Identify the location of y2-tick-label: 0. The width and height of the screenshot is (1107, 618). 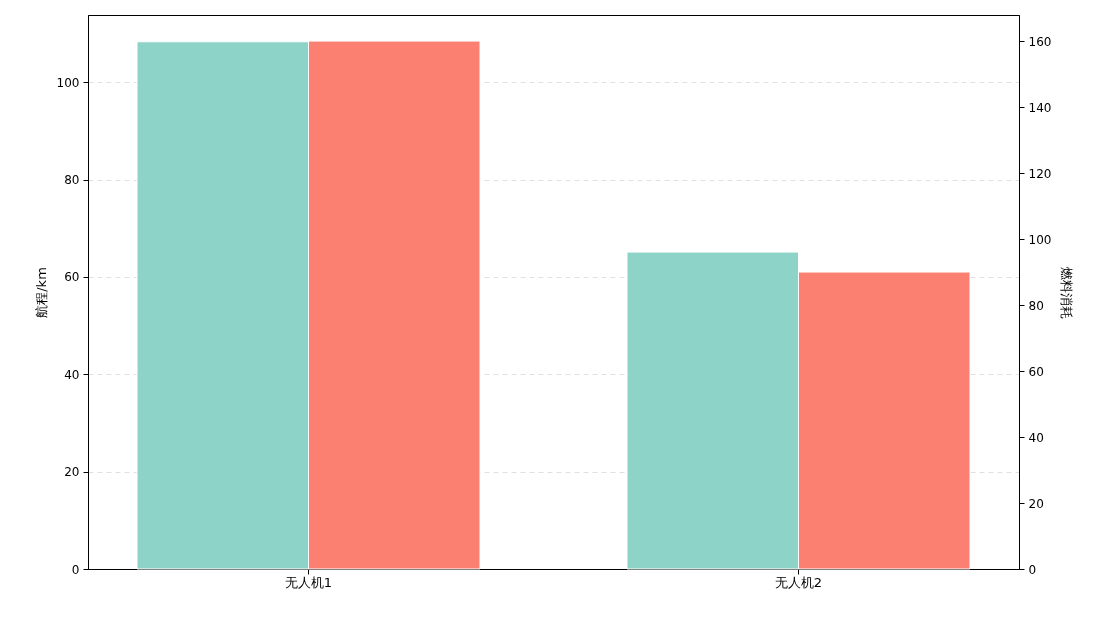
(1032, 569).